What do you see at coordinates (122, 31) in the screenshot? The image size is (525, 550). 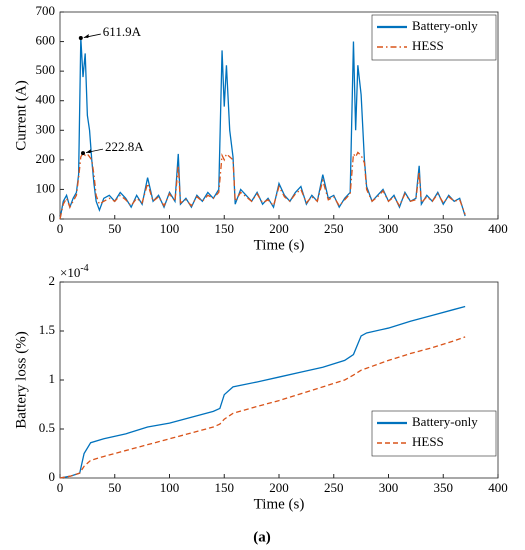 I see `annotation-label: 611.9A` at bounding box center [122, 31].